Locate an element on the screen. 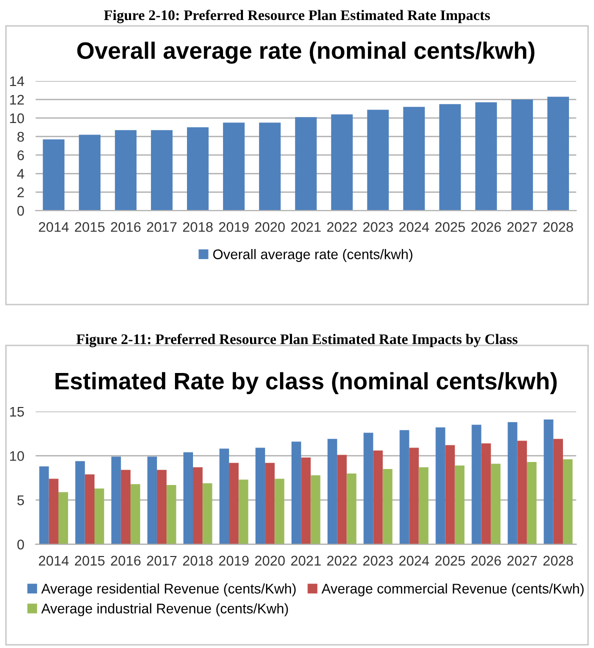  chart-title: Estimated Rate by class (nominal cents/kwh) is located at coordinates (306, 383).